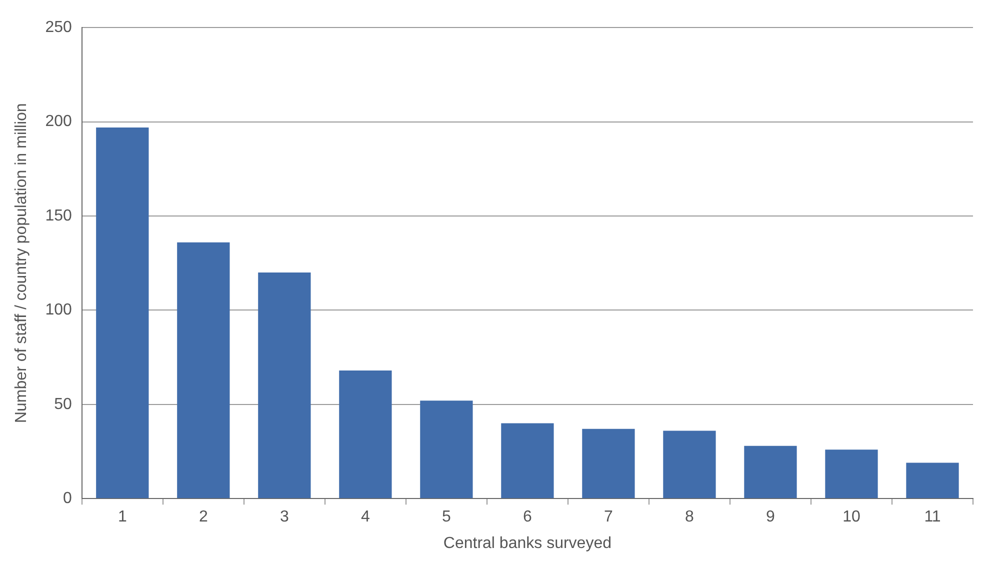  What do you see at coordinates (527, 543) in the screenshot?
I see `x-axis-title: Central banks surveyed` at bounding box center [527, 543].